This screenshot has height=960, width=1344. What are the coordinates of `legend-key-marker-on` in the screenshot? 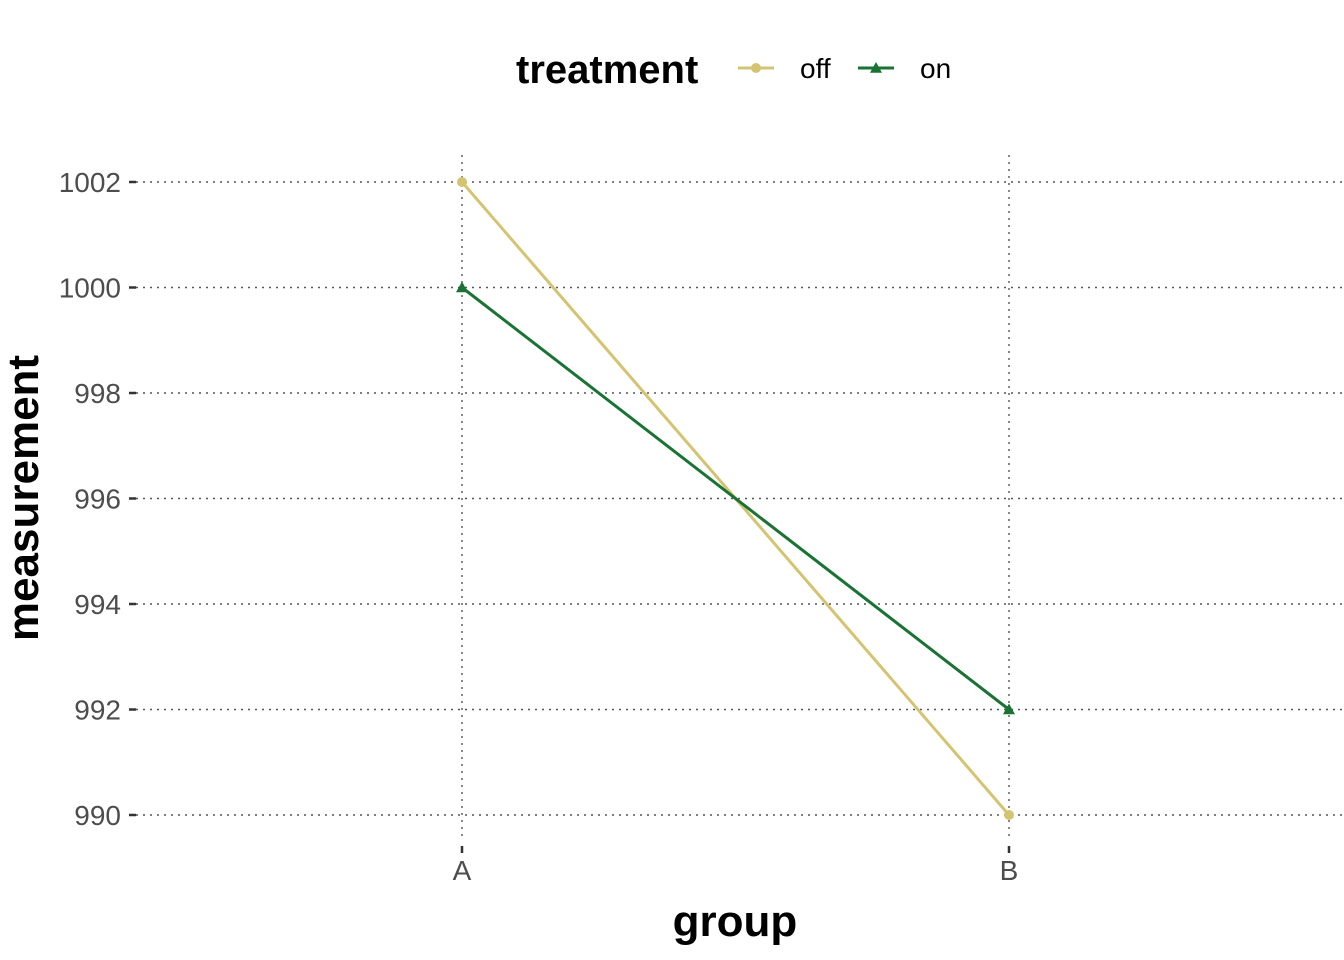 It's located at (876, 67).